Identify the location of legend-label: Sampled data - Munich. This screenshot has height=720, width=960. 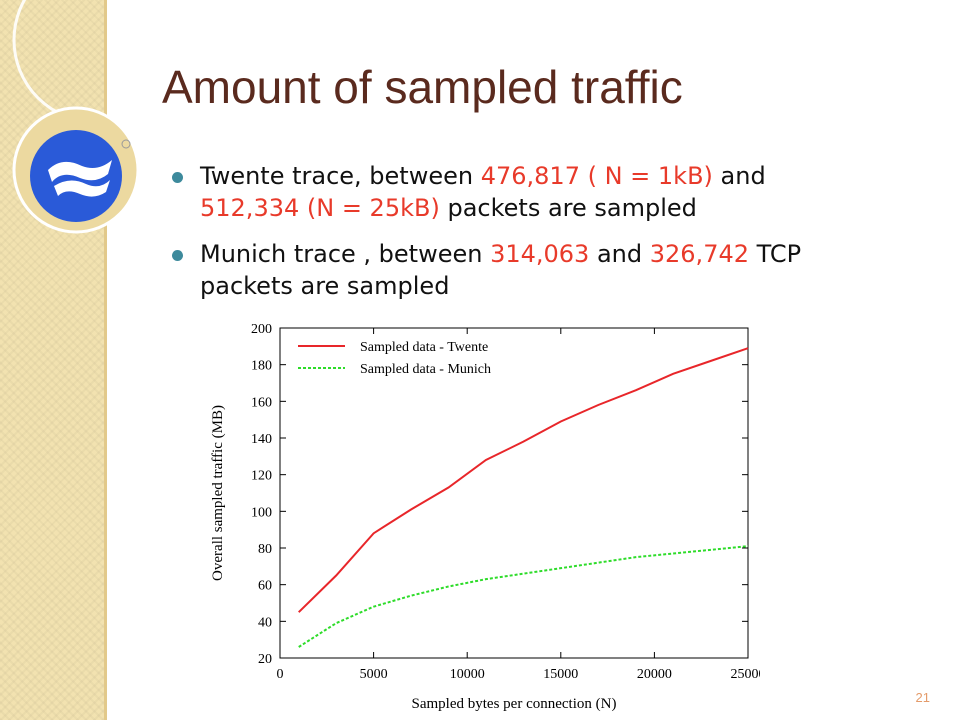
(425, 369).